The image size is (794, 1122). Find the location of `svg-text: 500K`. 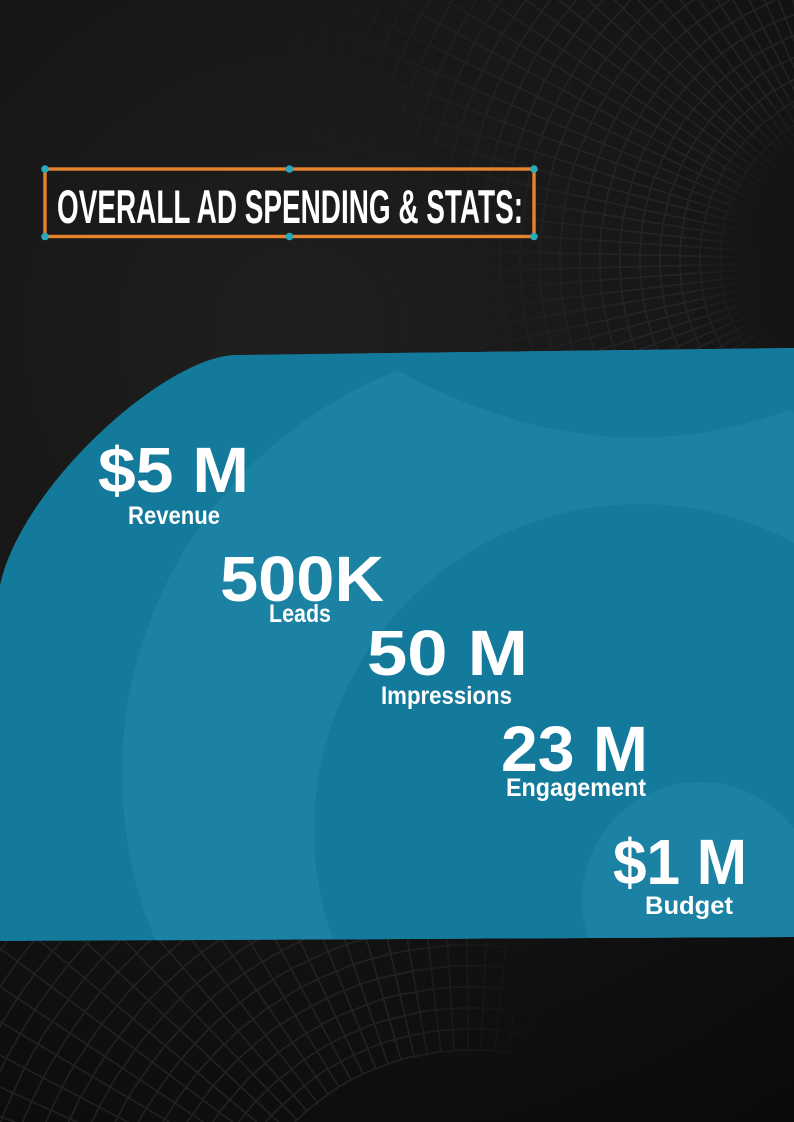

svg-text: 500K is located at coordinates (302, 579).